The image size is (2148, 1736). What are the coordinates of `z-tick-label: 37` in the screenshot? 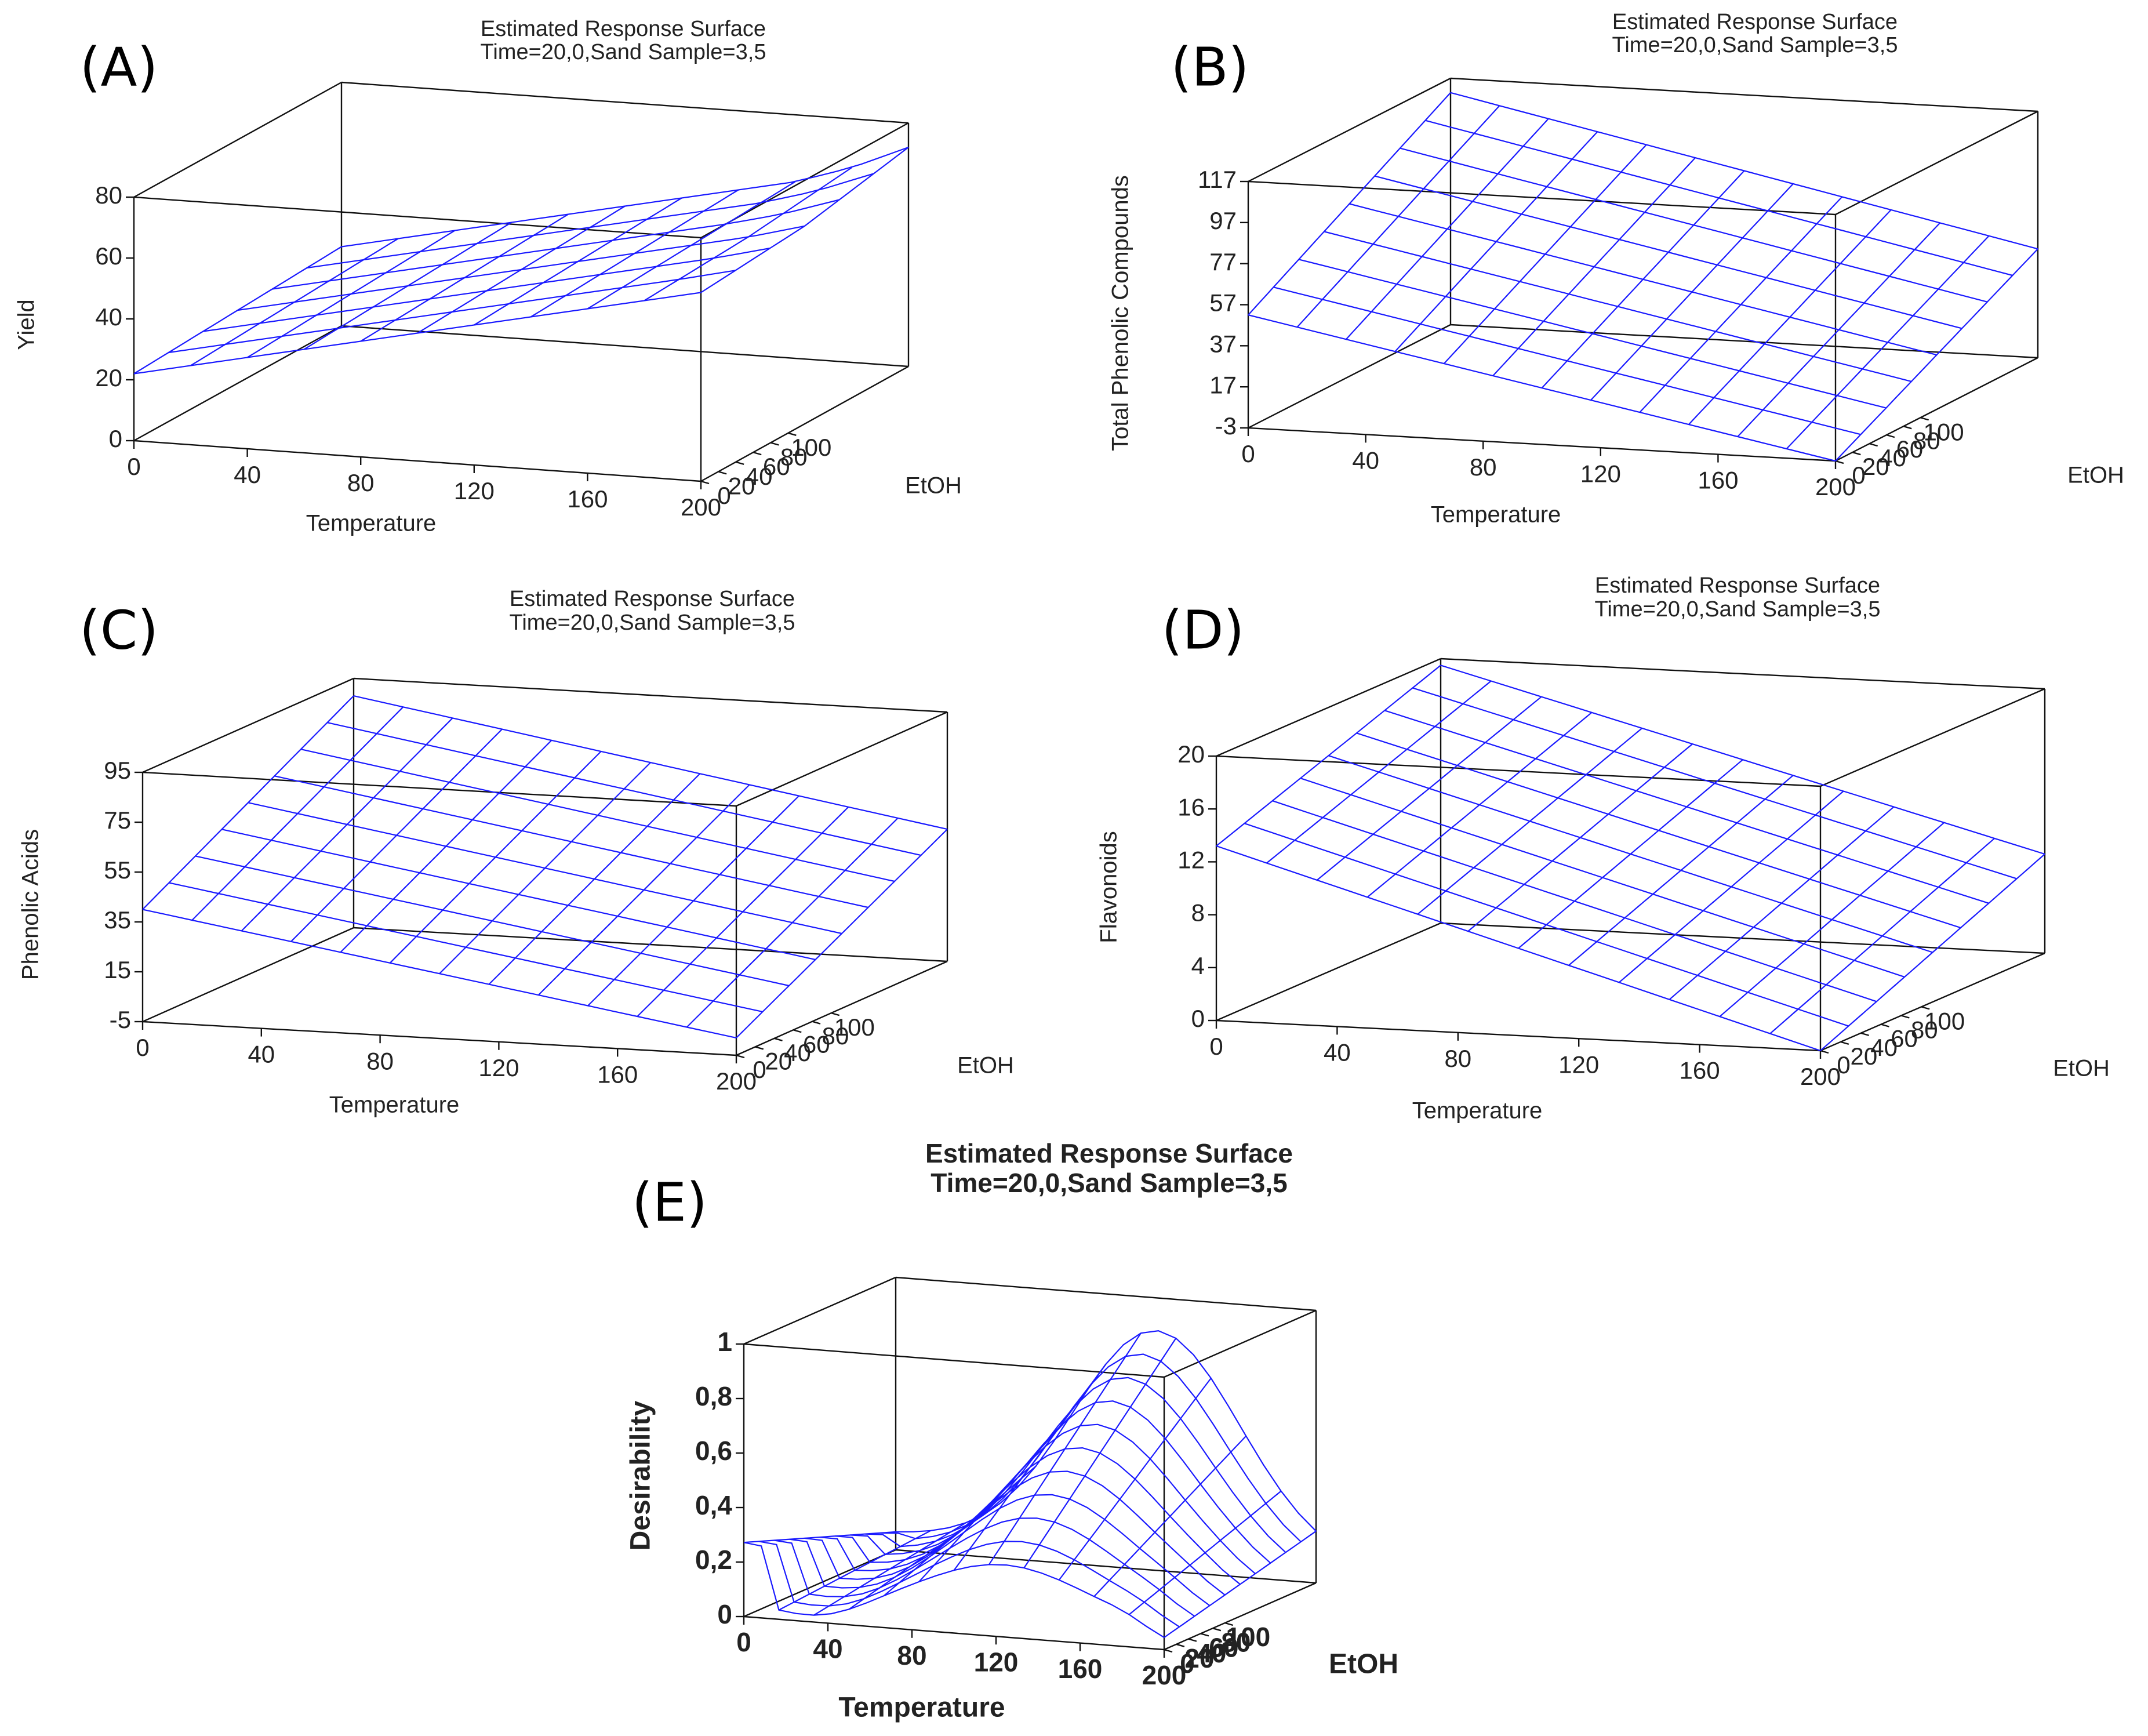 It's located at (1223, 343).